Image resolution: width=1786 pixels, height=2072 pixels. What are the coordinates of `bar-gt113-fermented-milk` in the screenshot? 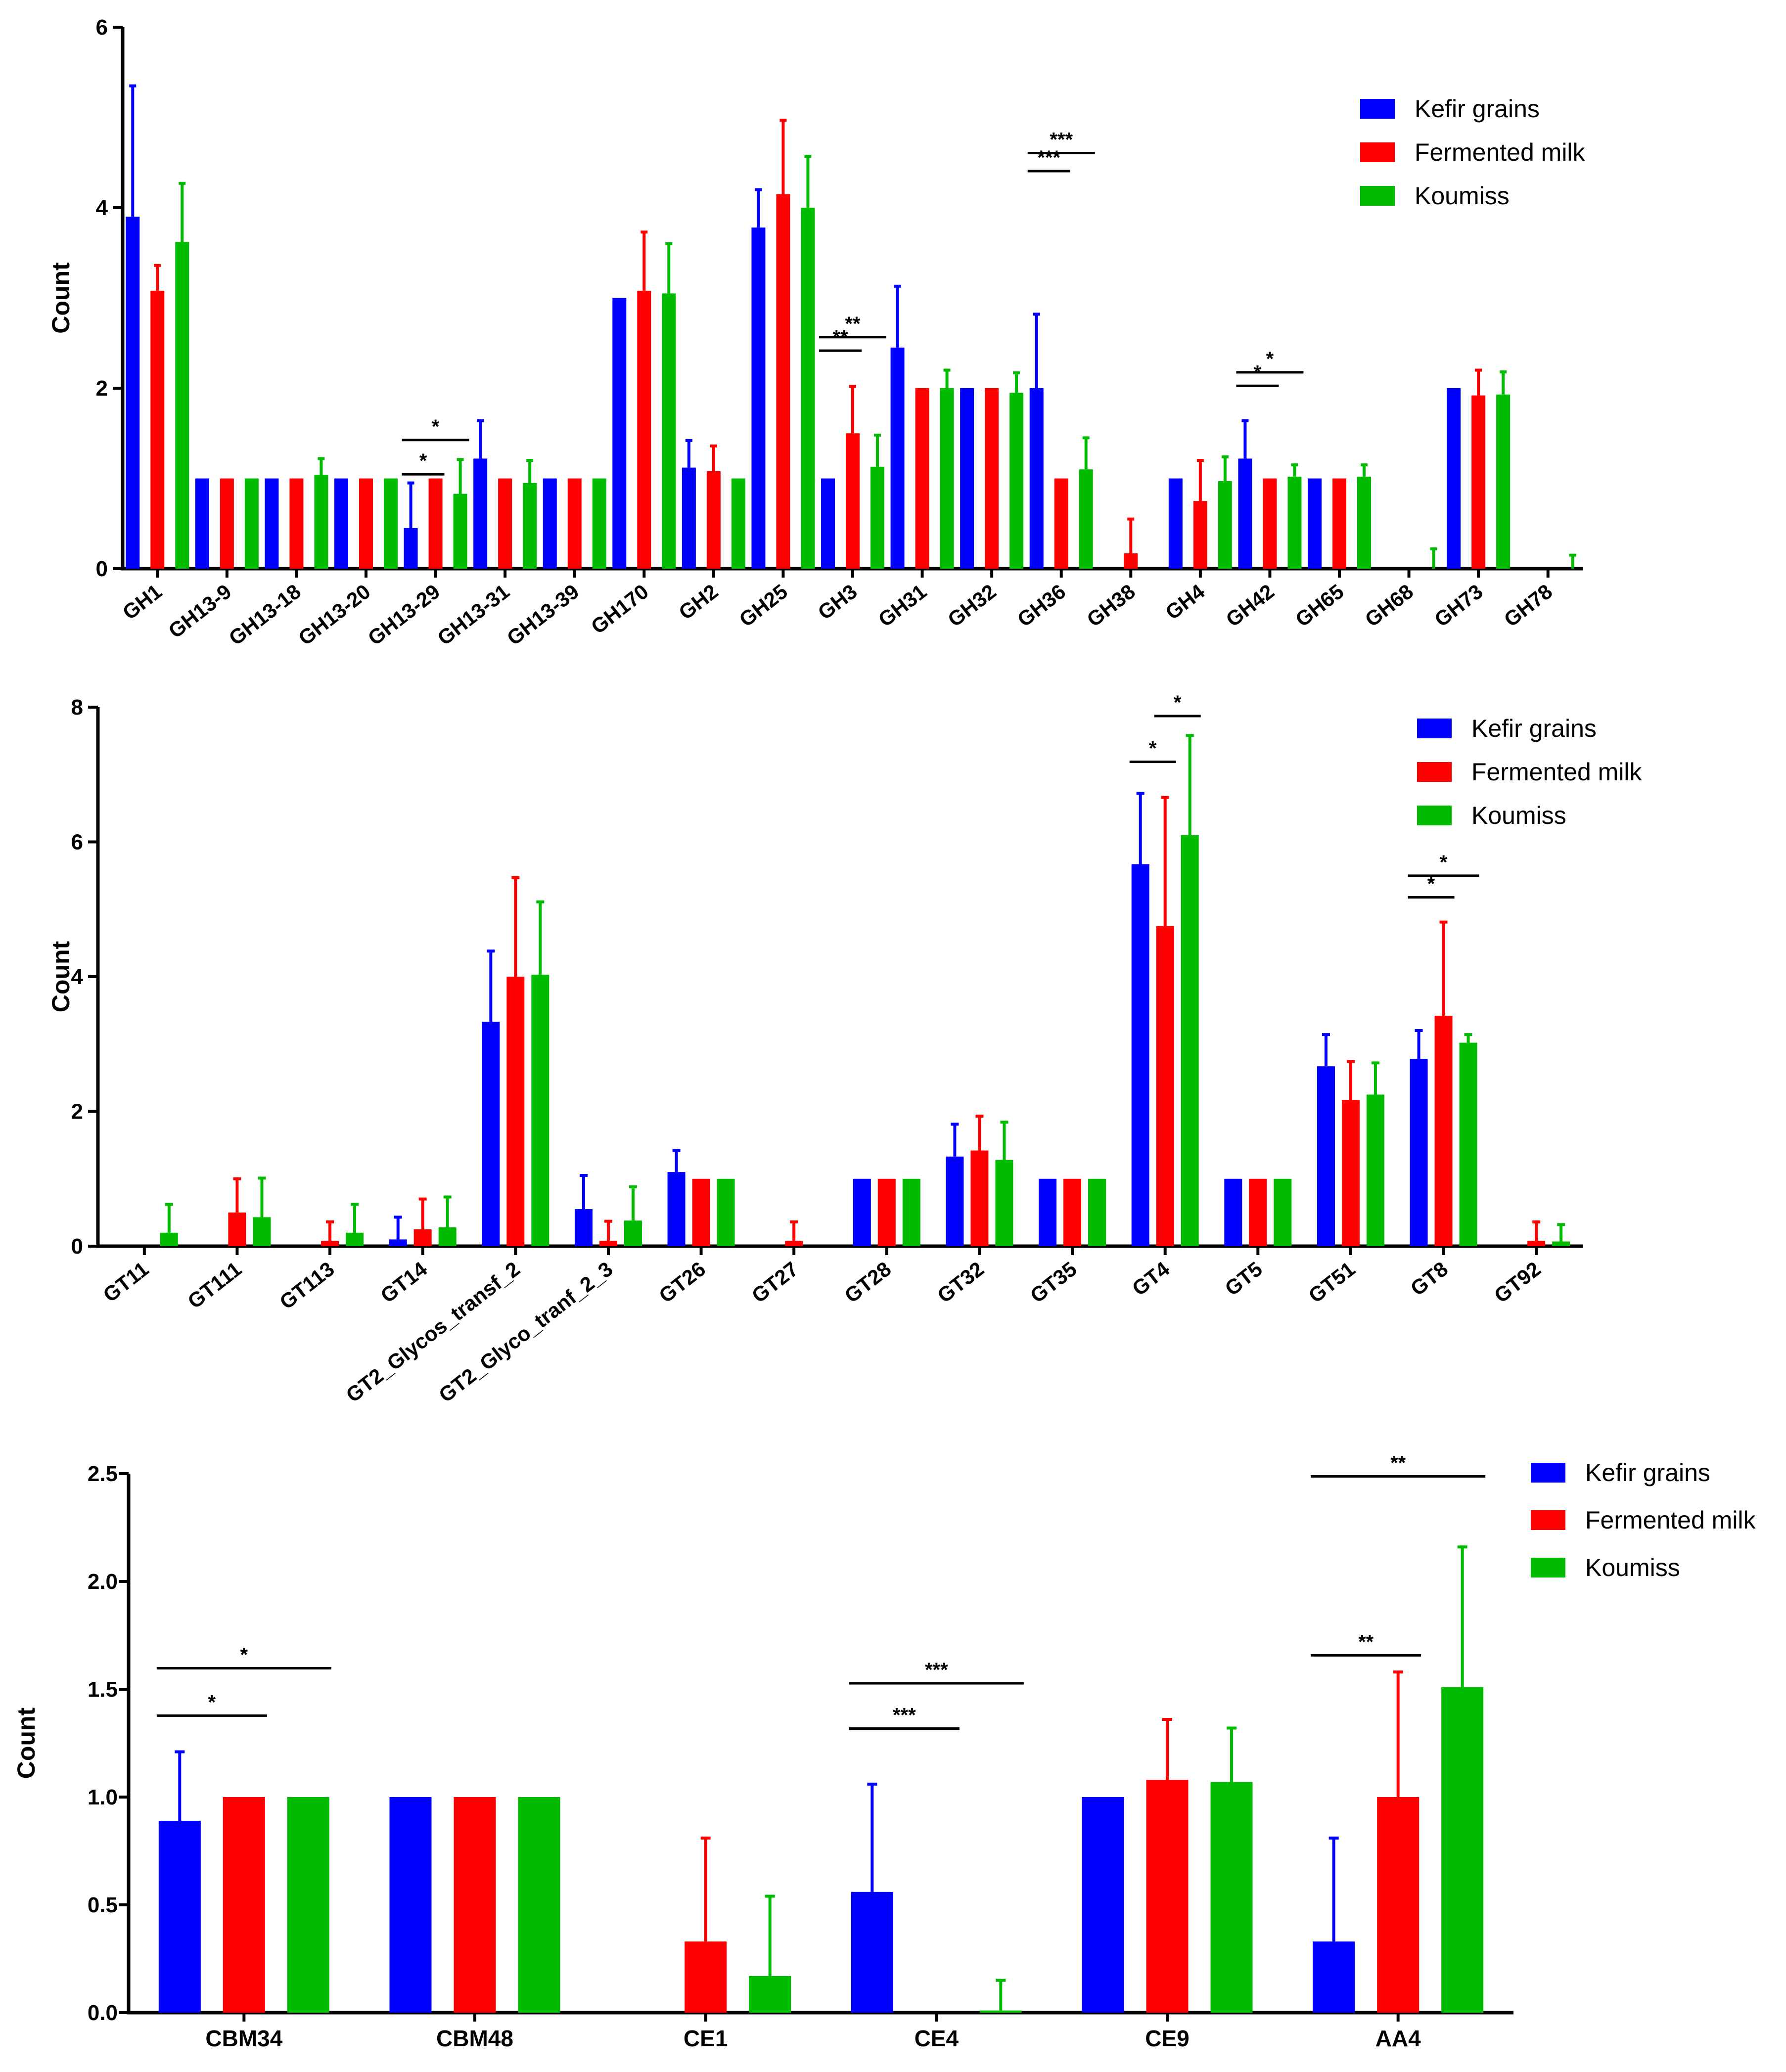 It's located at (330, 1243).